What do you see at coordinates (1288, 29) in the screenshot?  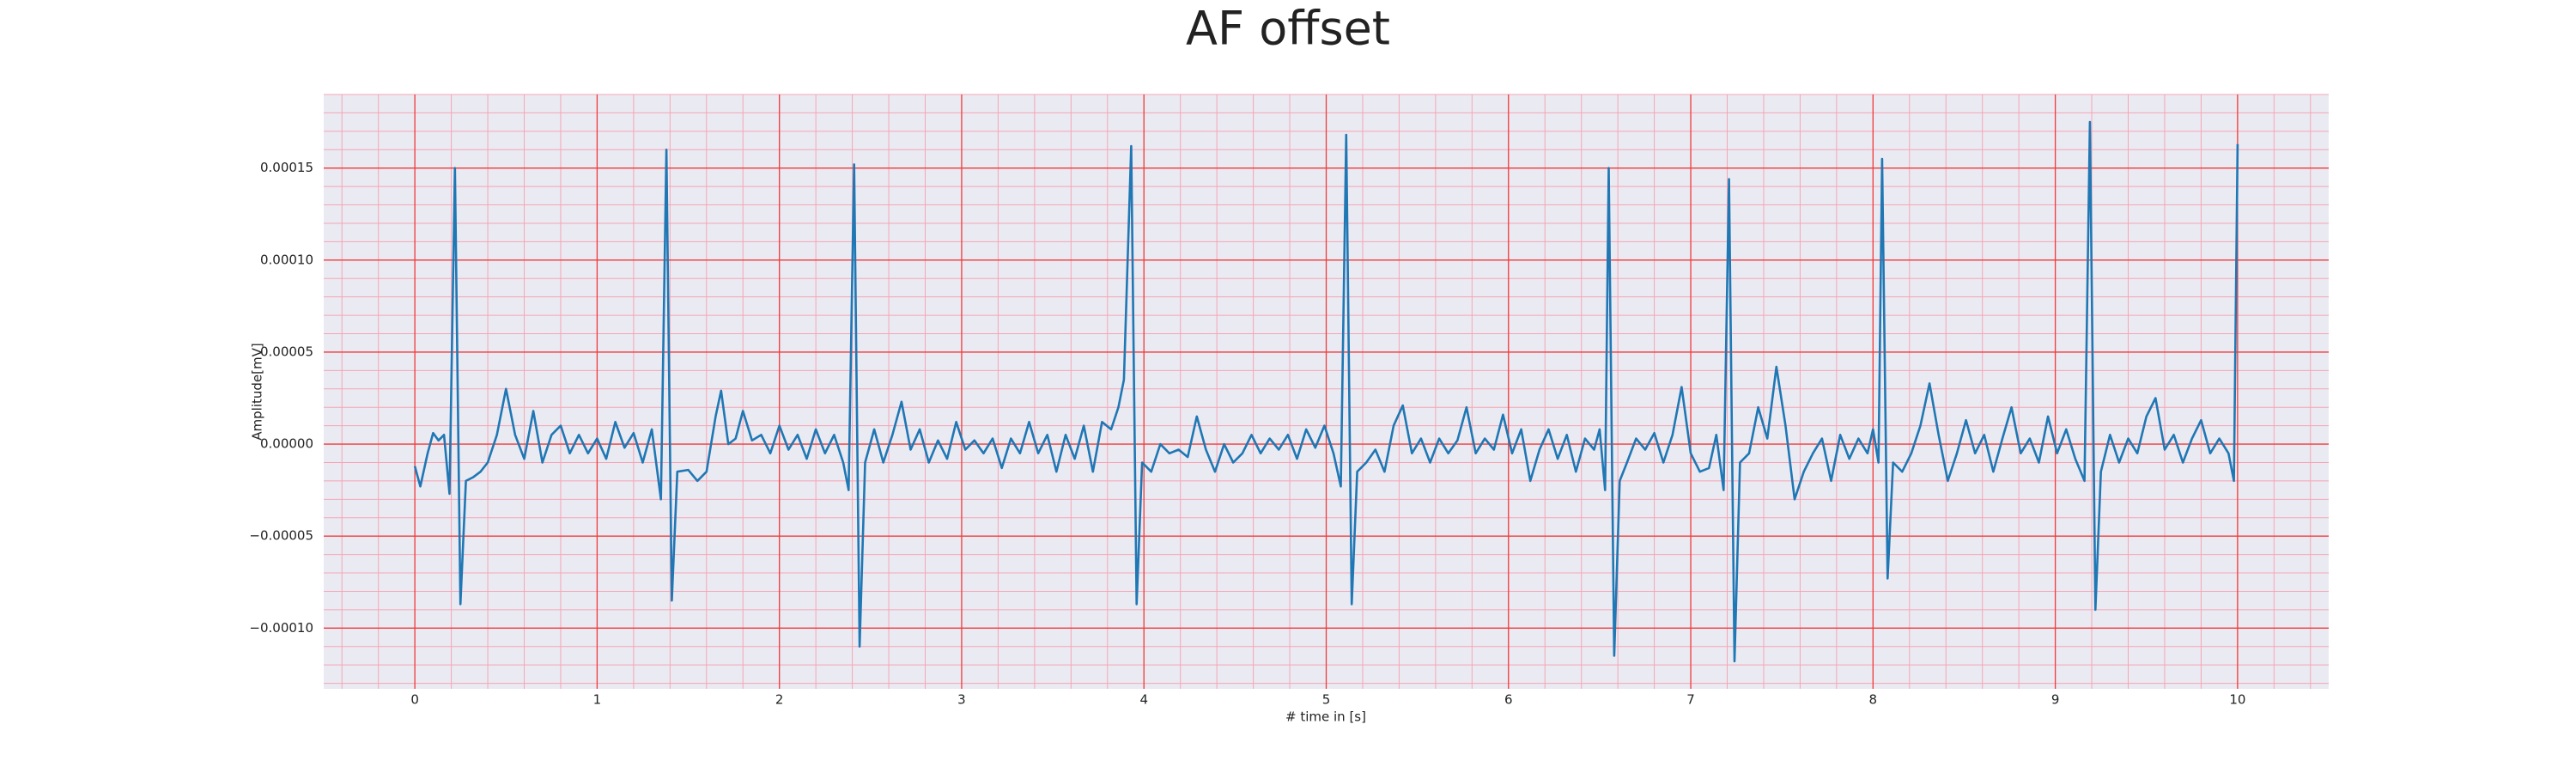 I see `chart-title: AF offset` at bounding box center [1288, 29].